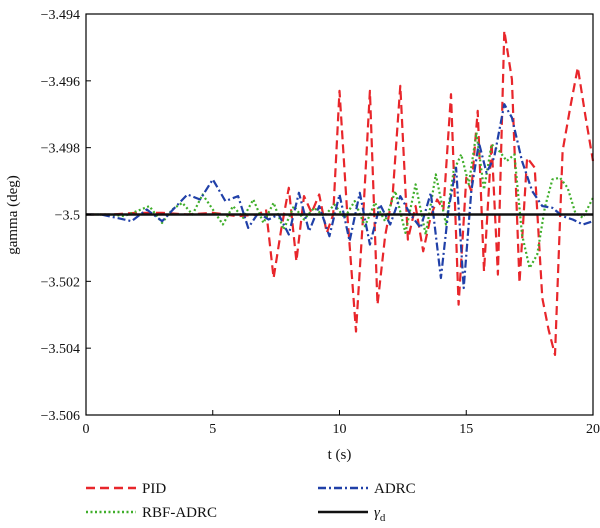 This screenshot has width=600, height=528. I want to click on x-tick-label-0: 0, so click(86, 429).